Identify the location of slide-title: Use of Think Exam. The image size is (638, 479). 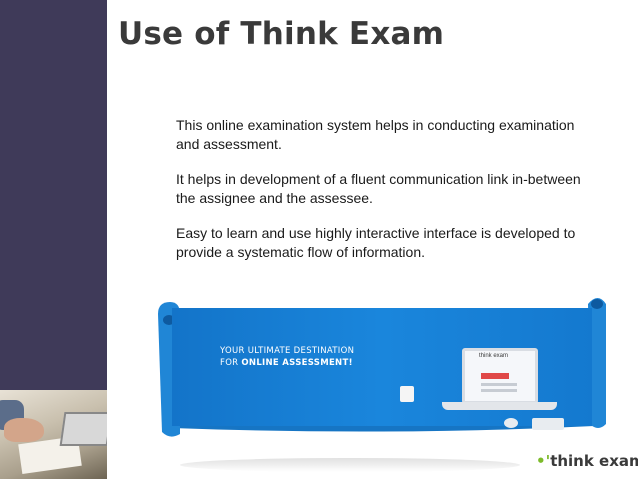
(281, 34).